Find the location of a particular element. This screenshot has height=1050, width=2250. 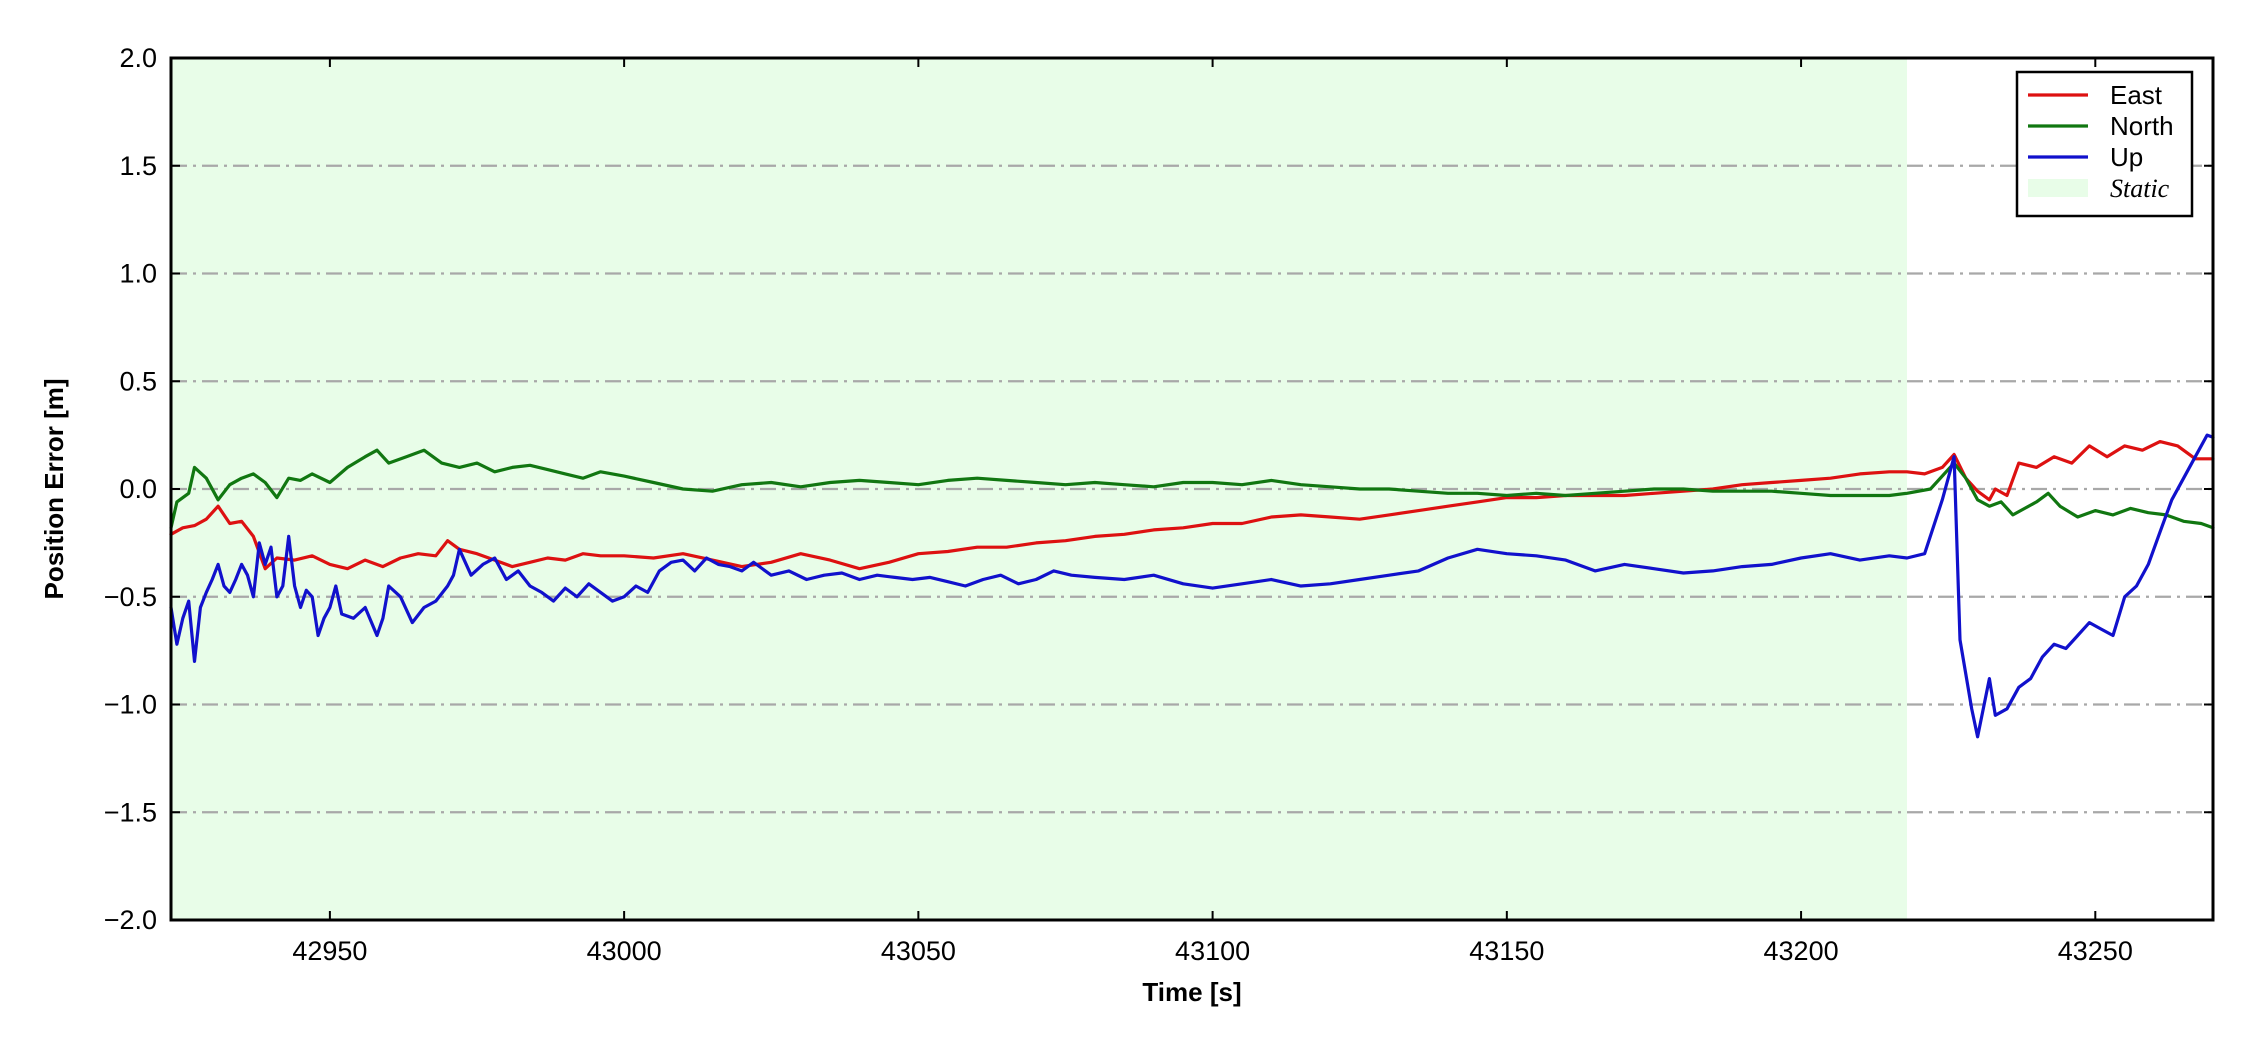

x-tick-label: 43100 is located at coordinates (1212, 951).